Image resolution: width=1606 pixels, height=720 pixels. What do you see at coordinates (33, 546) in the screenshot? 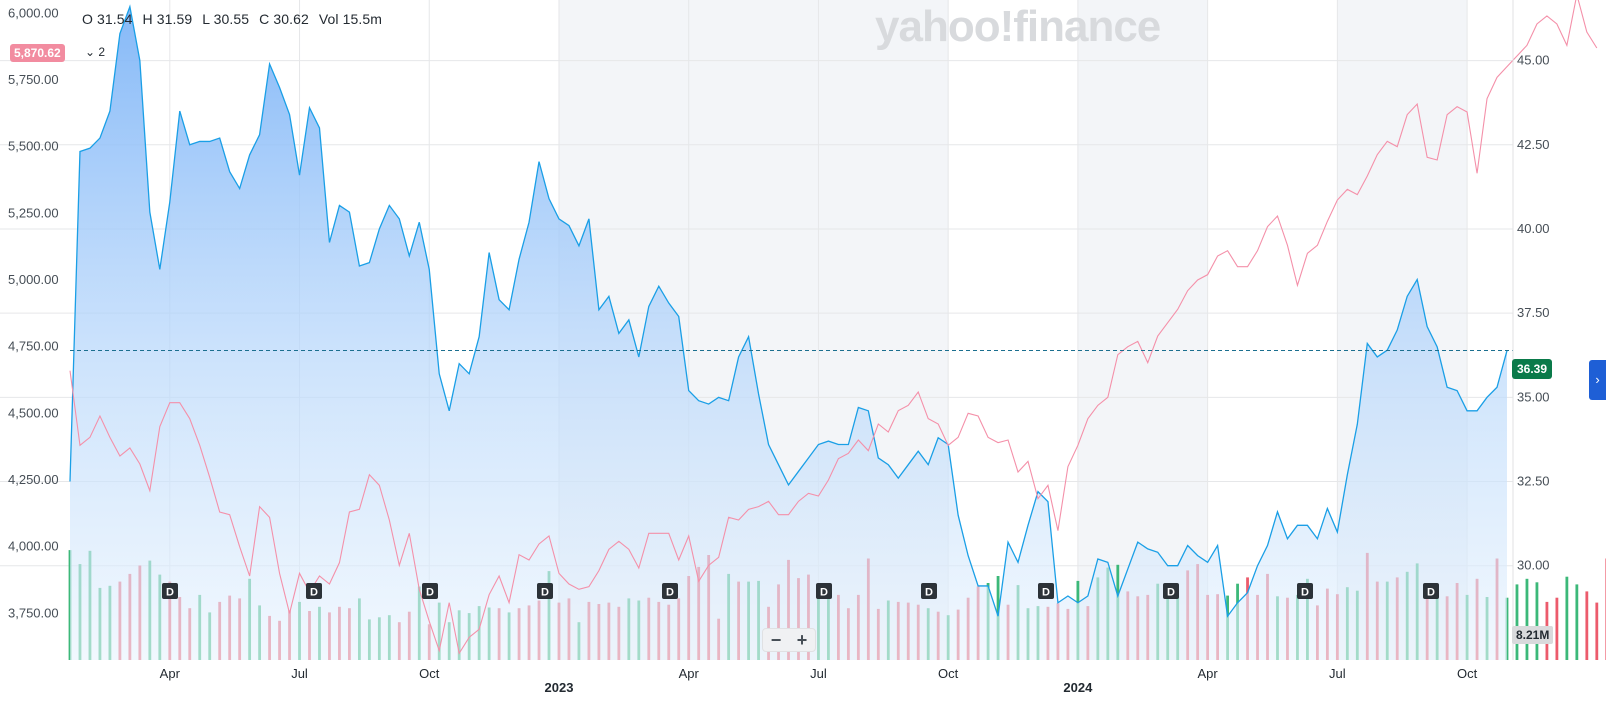
I see `left-axis-tick: 4,000.00` at bounding box center [33, 546].